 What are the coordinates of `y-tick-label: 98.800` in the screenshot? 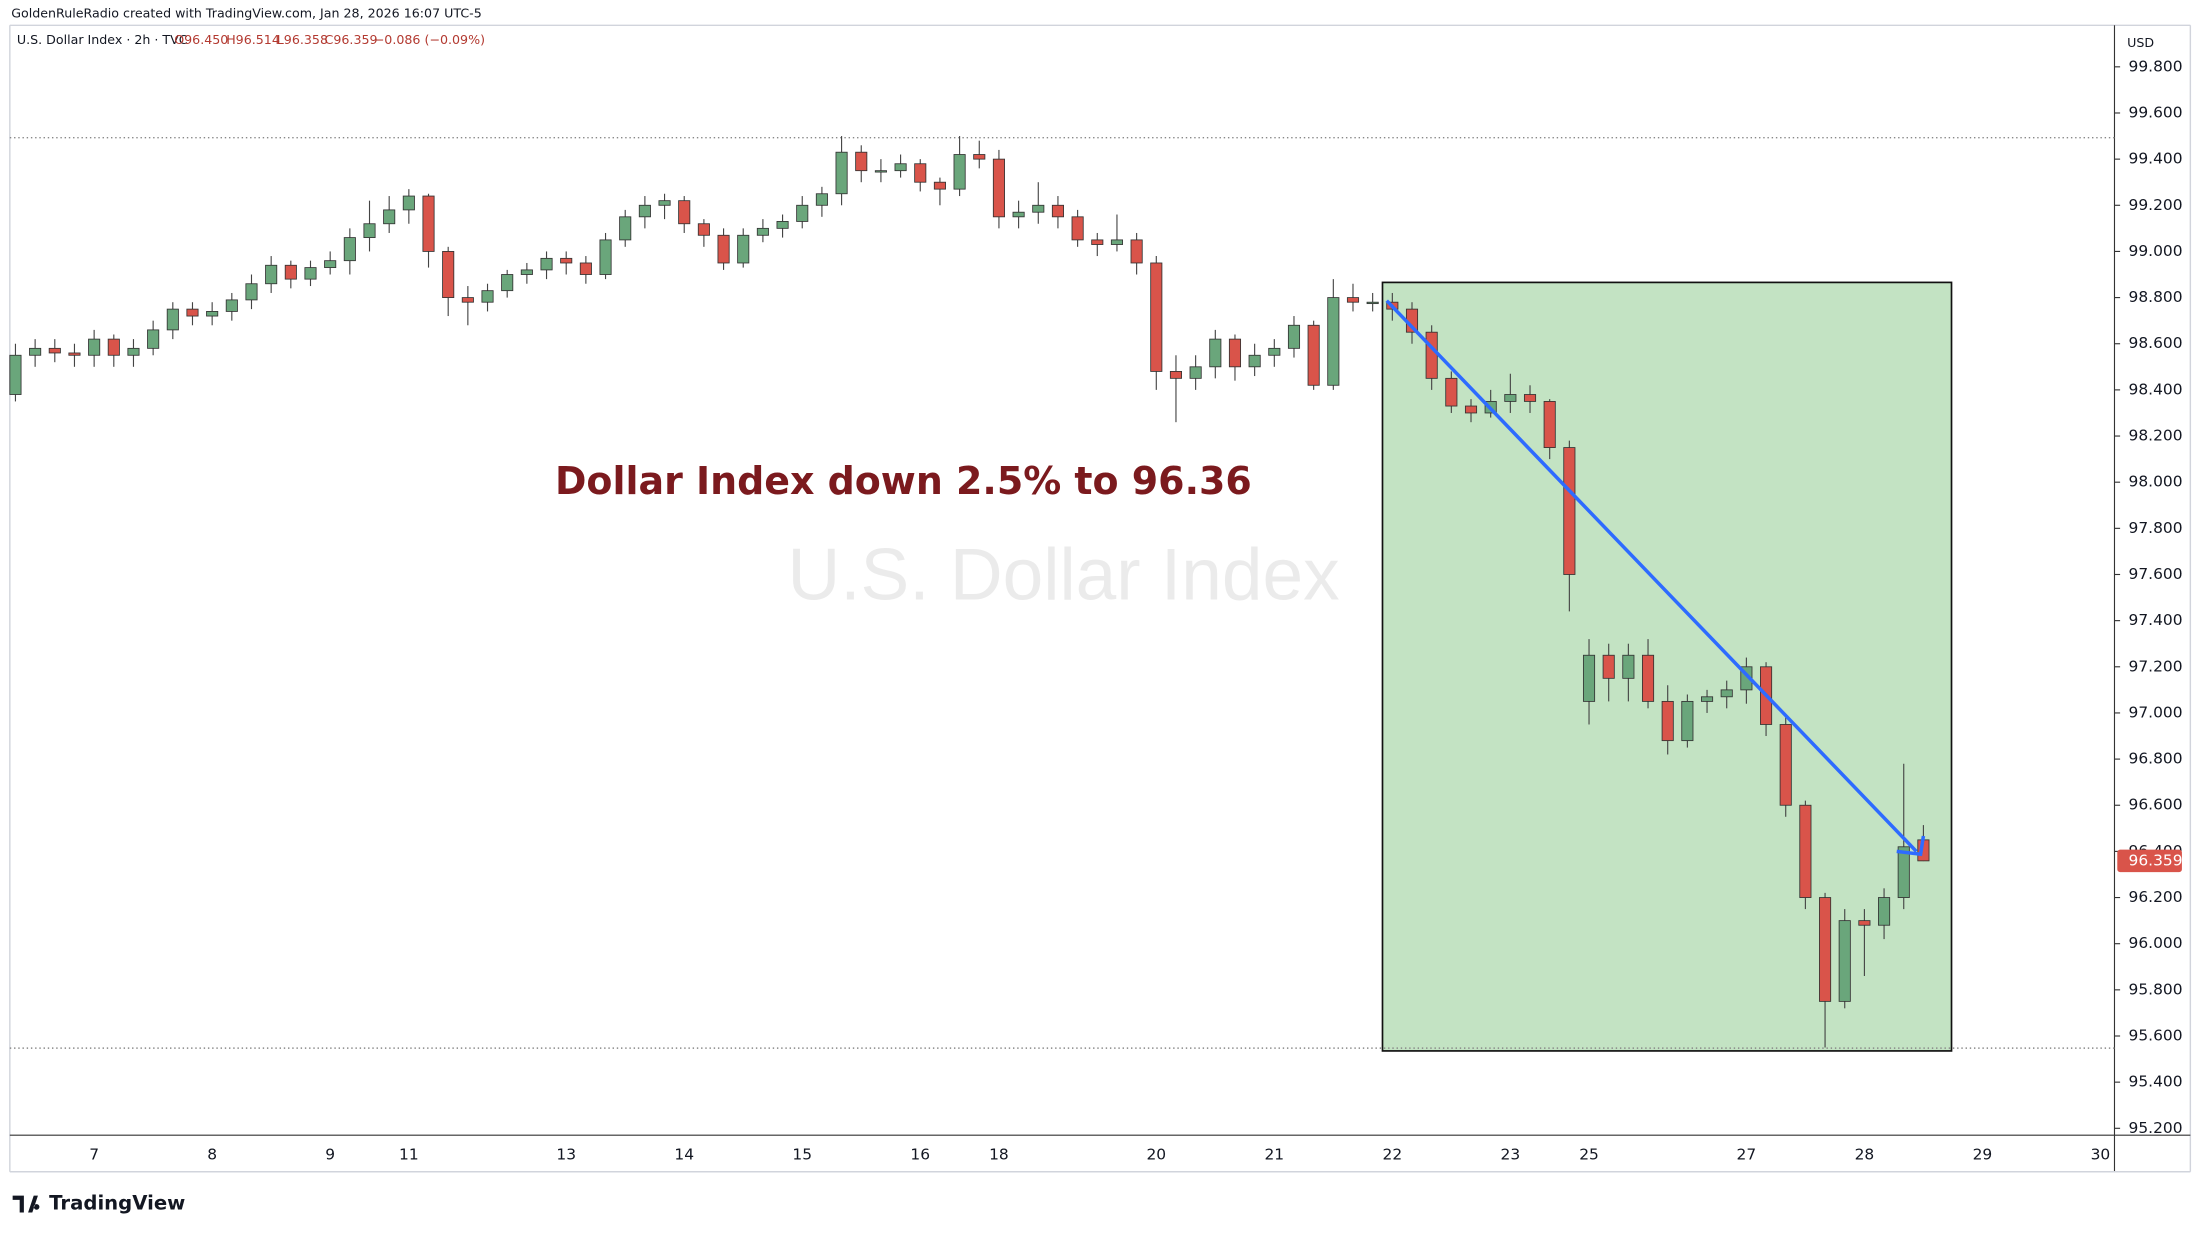 It's located at (2156, 297).